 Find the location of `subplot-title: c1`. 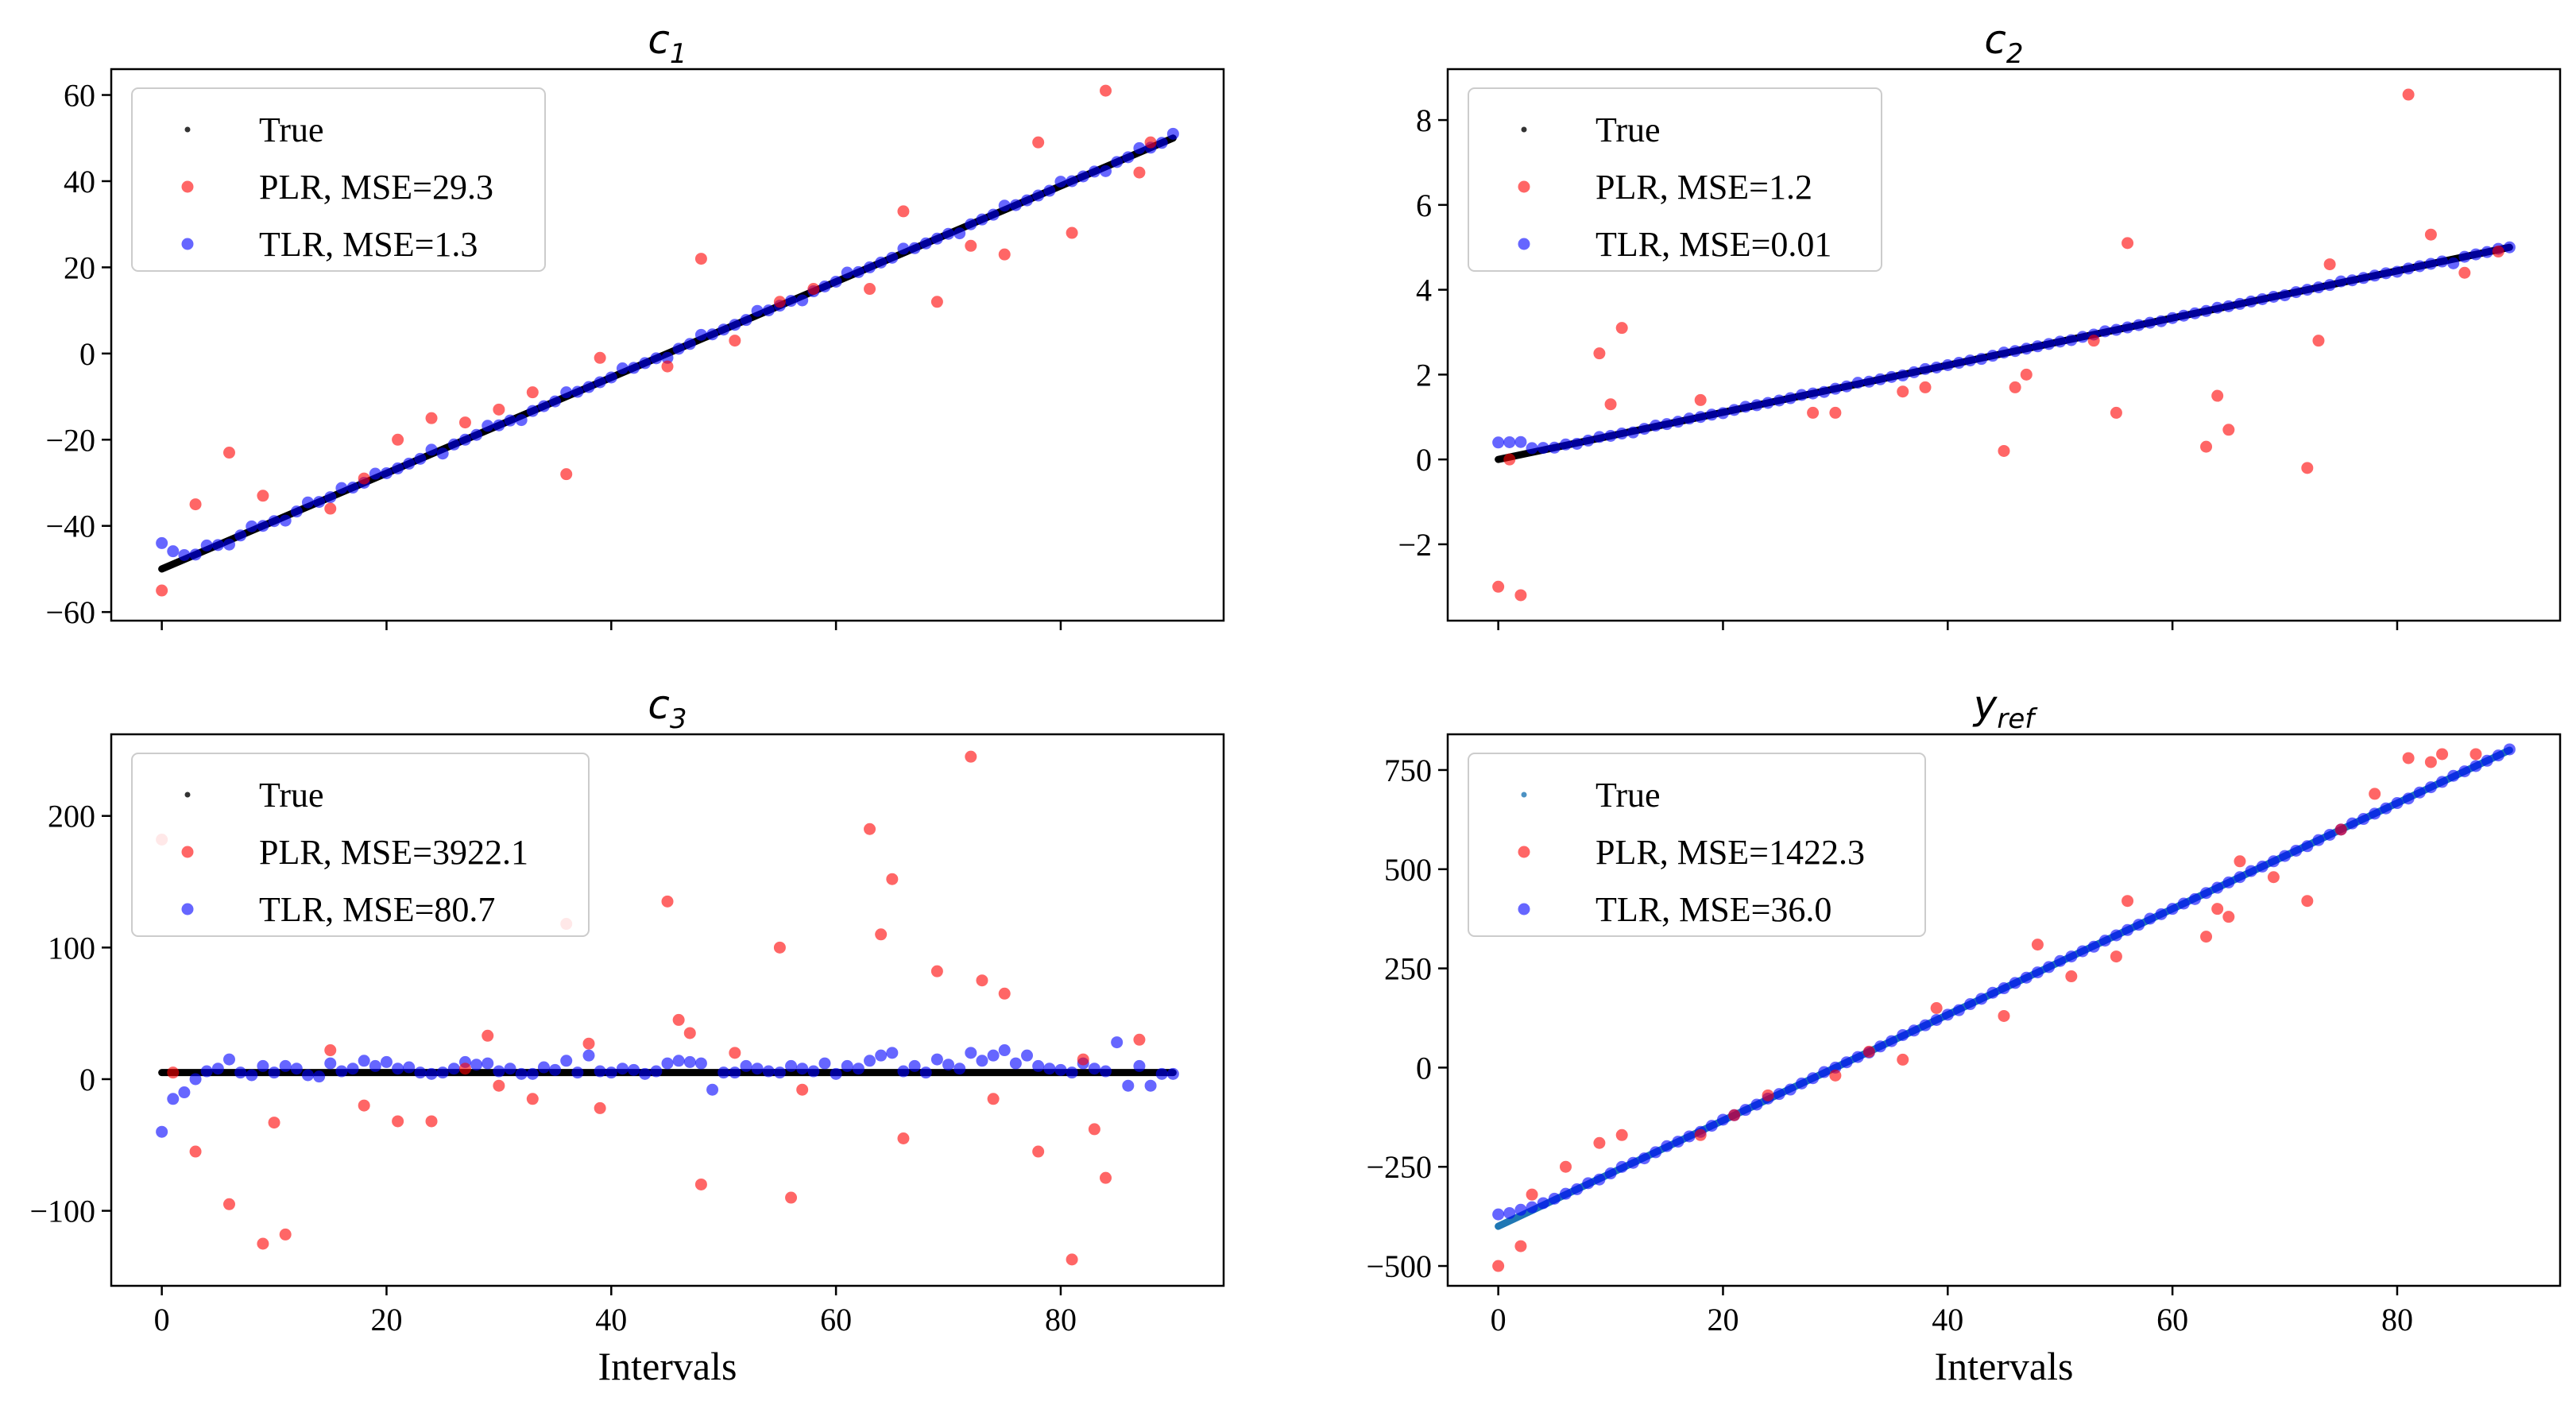

subplot-title: c1 is located at coordinates (667, 43).